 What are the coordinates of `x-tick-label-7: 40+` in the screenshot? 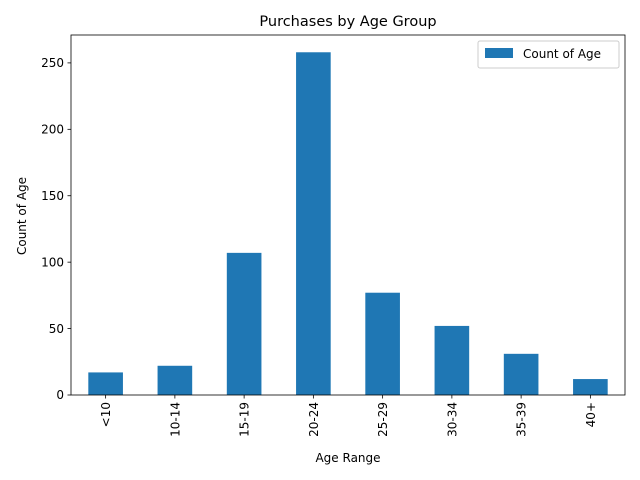 It's located at (591, 414).